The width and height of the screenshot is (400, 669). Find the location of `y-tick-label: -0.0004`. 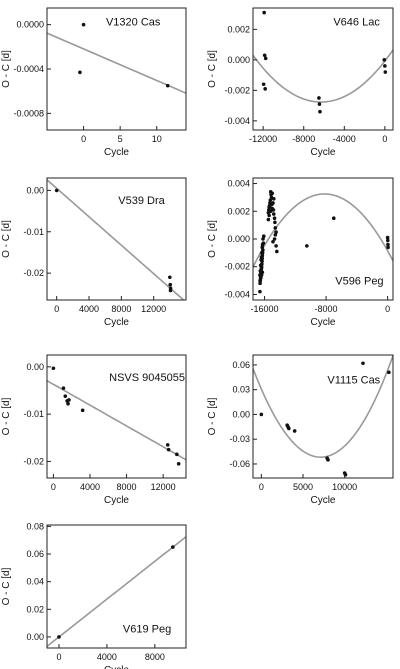

y-tick-label: -0.0004 is located at coordinates (28, 69).